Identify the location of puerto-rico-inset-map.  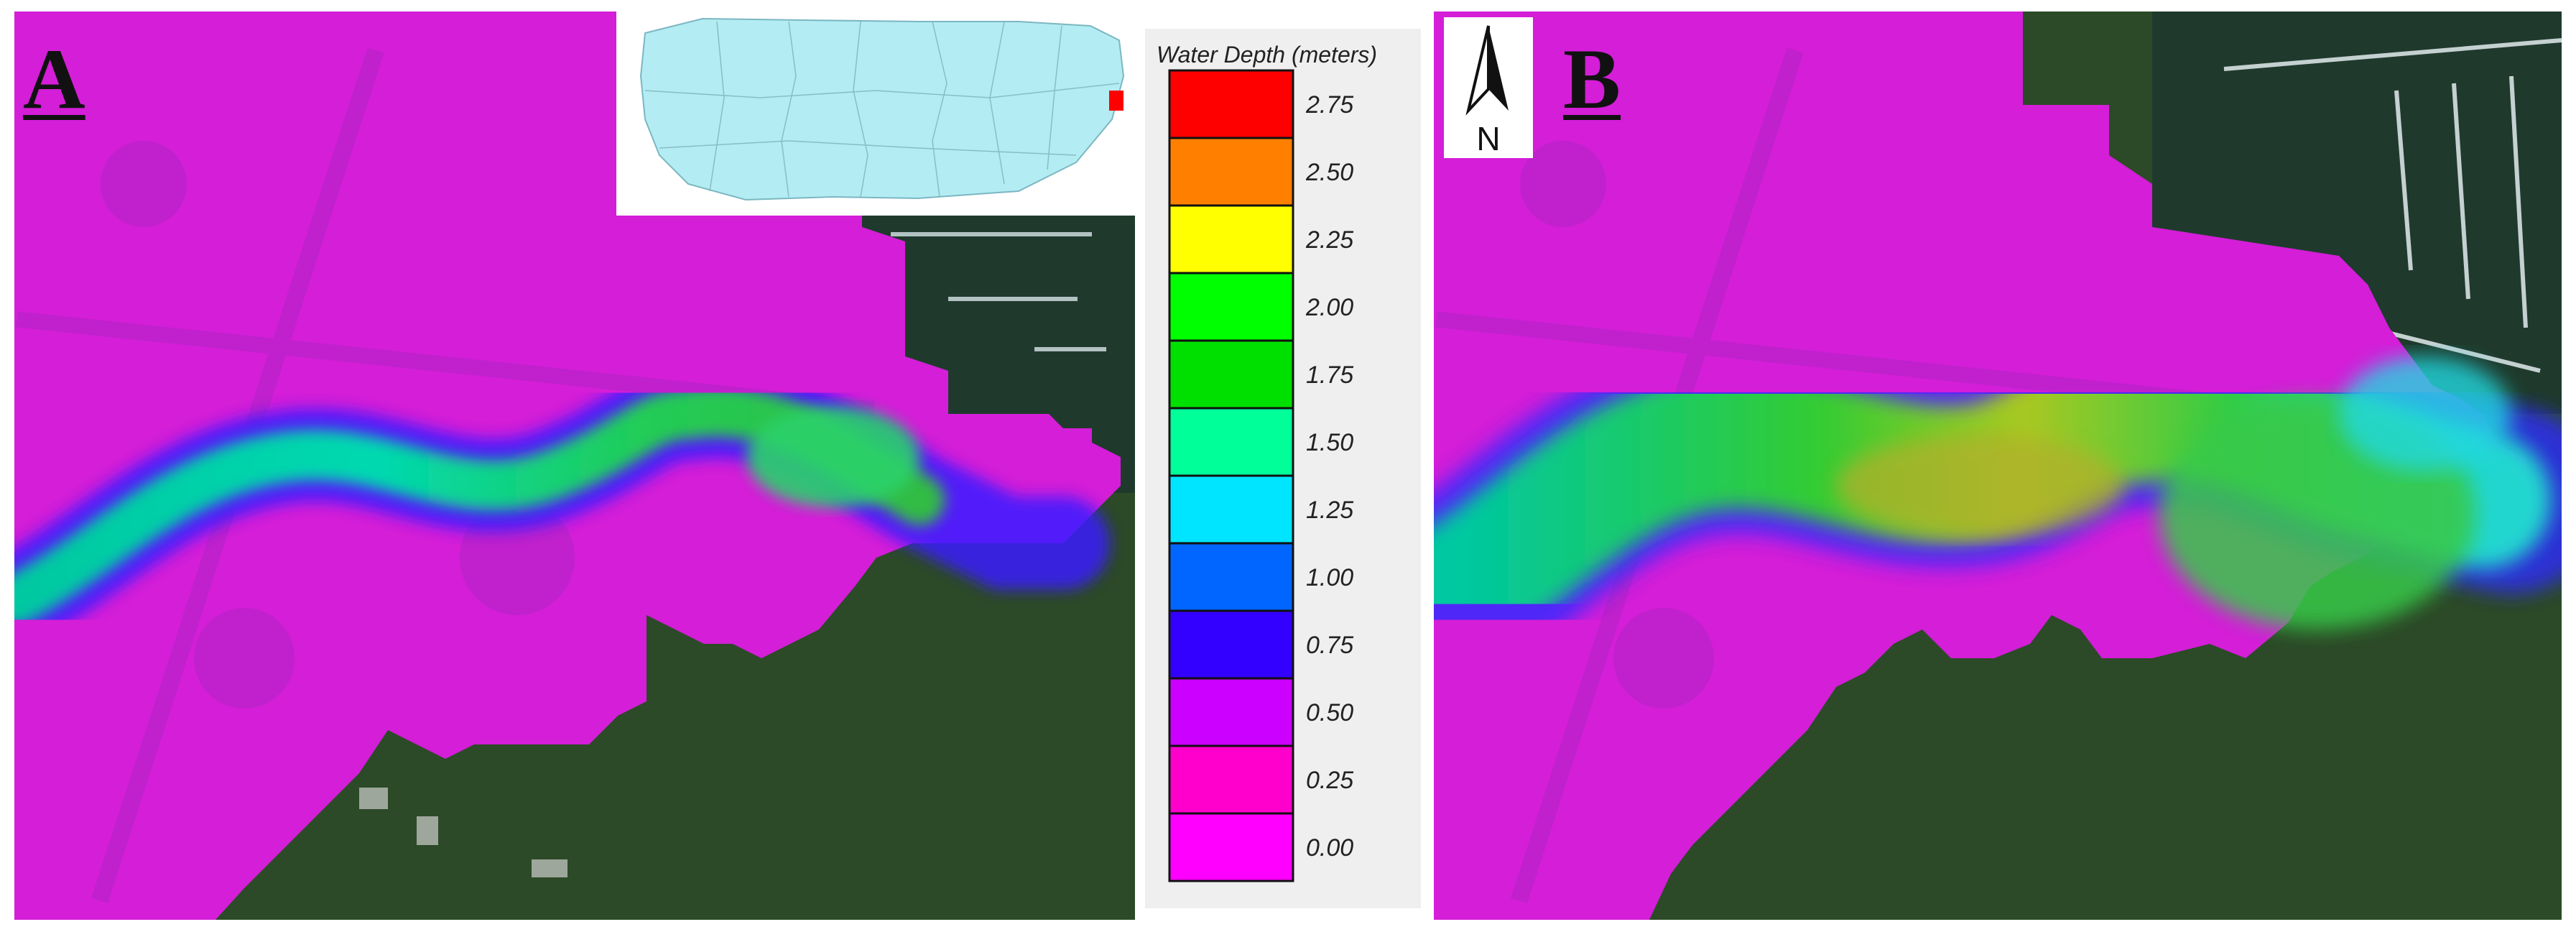
(875, 113).